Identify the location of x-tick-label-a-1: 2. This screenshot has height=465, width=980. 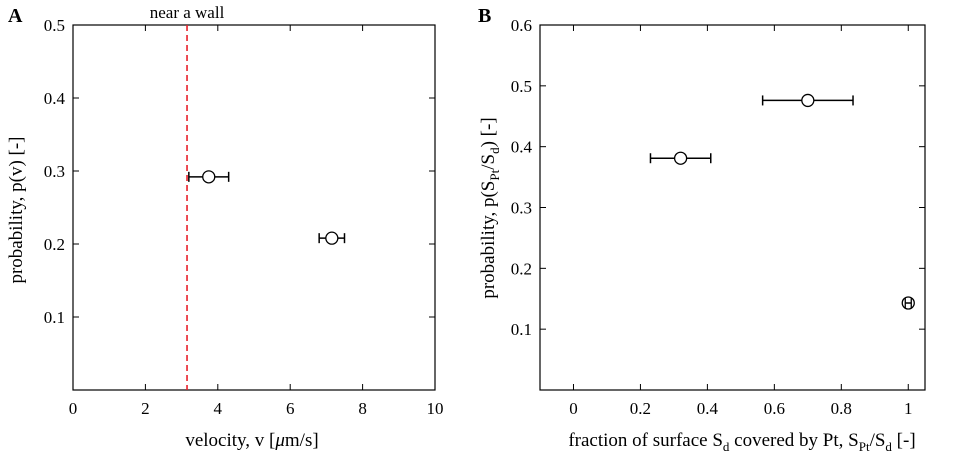
(145, 408).